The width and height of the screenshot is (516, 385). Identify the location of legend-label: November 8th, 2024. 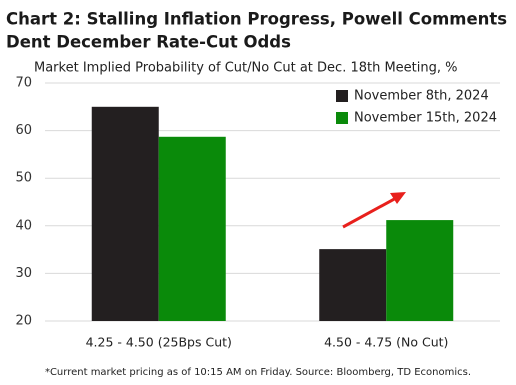
(421, 96).